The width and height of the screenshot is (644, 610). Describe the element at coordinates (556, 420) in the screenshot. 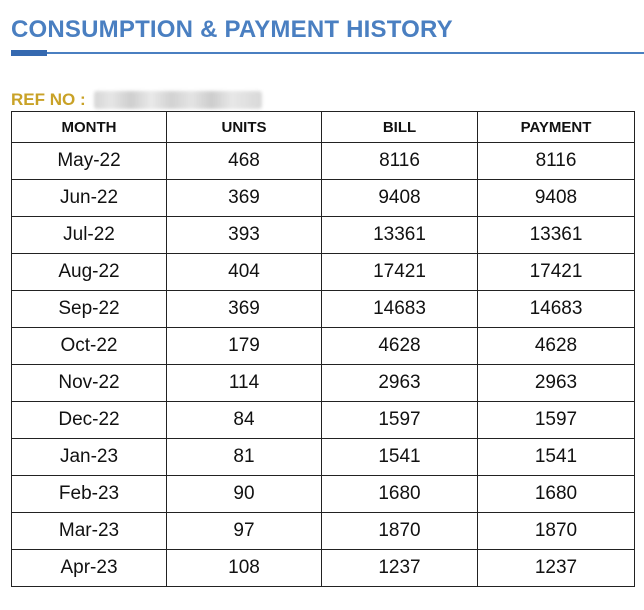

I see `payment-cell: 1597` at that location.